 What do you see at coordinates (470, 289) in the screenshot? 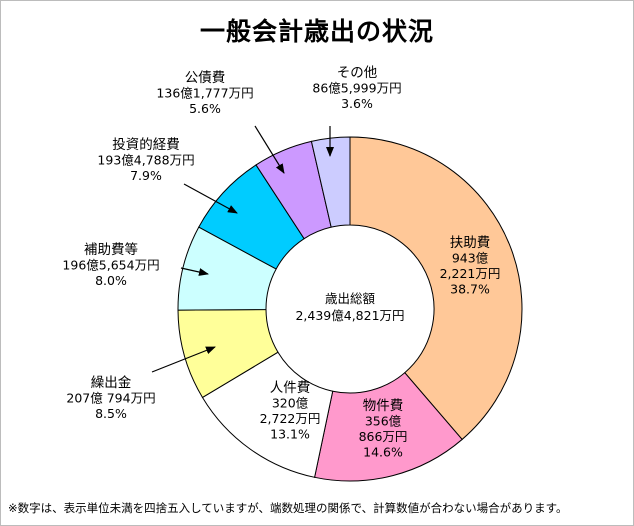
I see `slice-label-0-line-3: 38.7%` at bounding box center [470, 289].